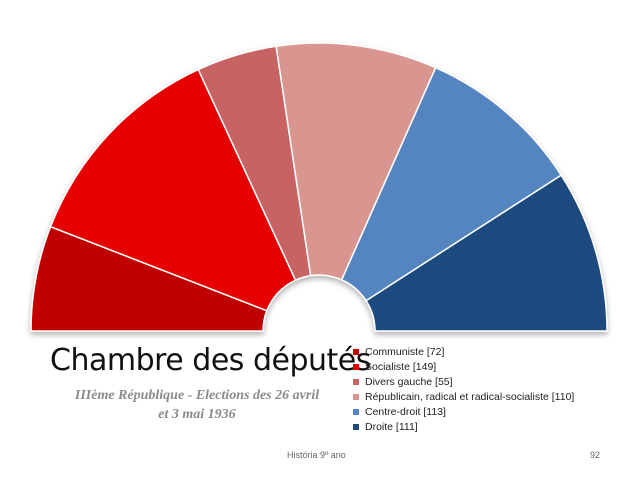 The height and width of the screenshot is (479, 638). Describe the element at coordinates (463, 381) in the screenshot. I see `legend-item-divers-gauche: Divers gauche [55]` at that location.